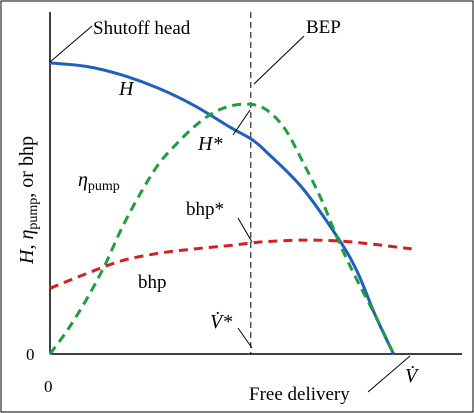 The height and width of the screenshot is (413, 474). What do you see at coordinates (205, 209) in the screenshot?
I see `bhp-star-label: bhp*` at bounding box center [205, 209].